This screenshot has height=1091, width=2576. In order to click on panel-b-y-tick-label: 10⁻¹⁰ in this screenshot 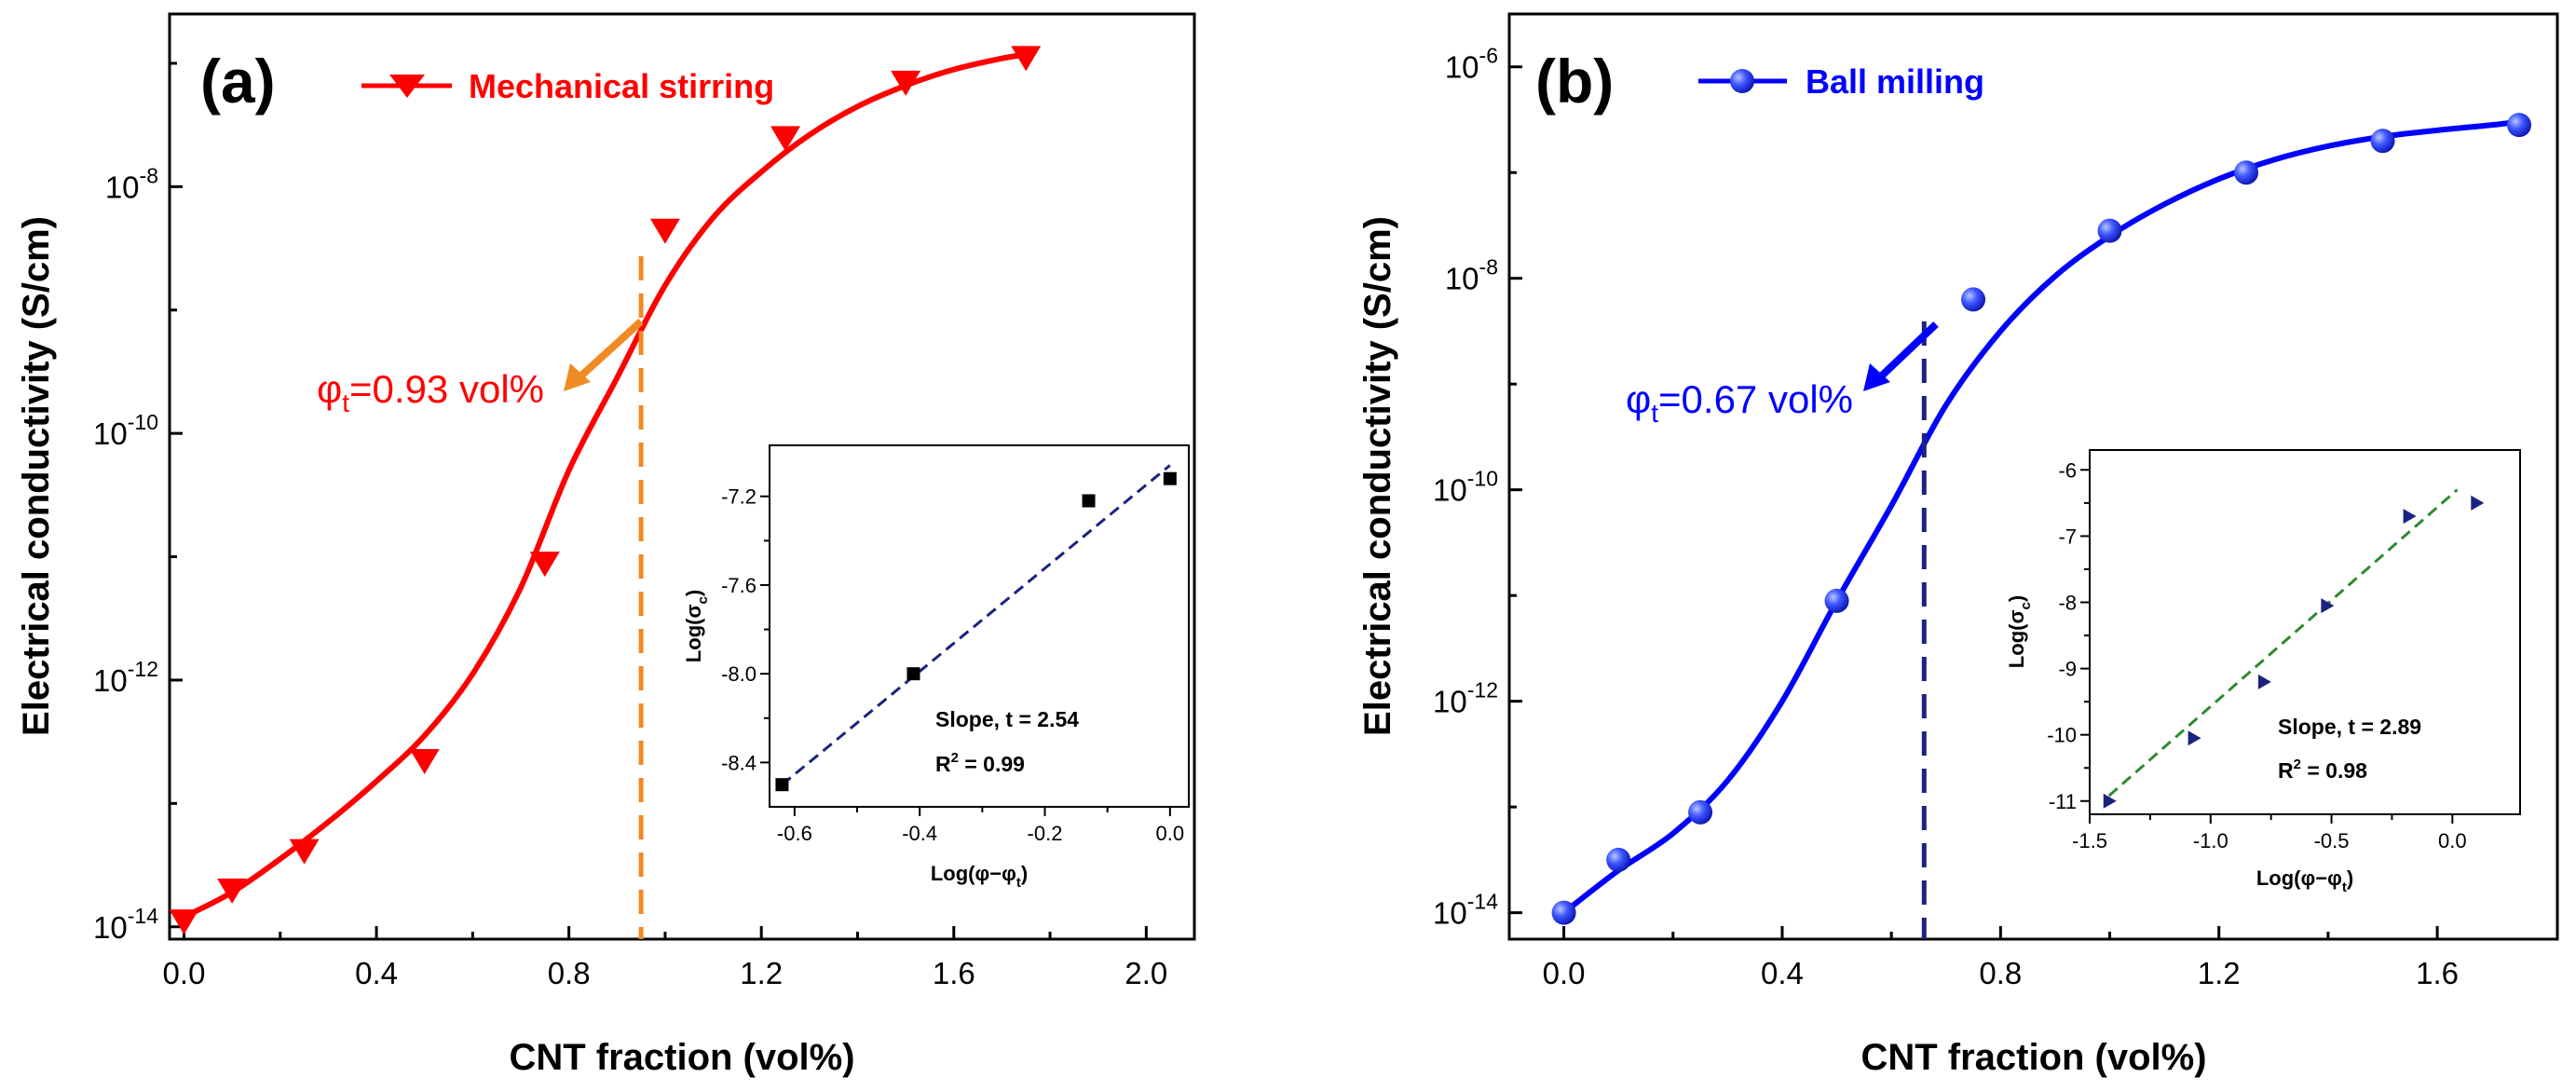, I will do `click(1465, 487)`.